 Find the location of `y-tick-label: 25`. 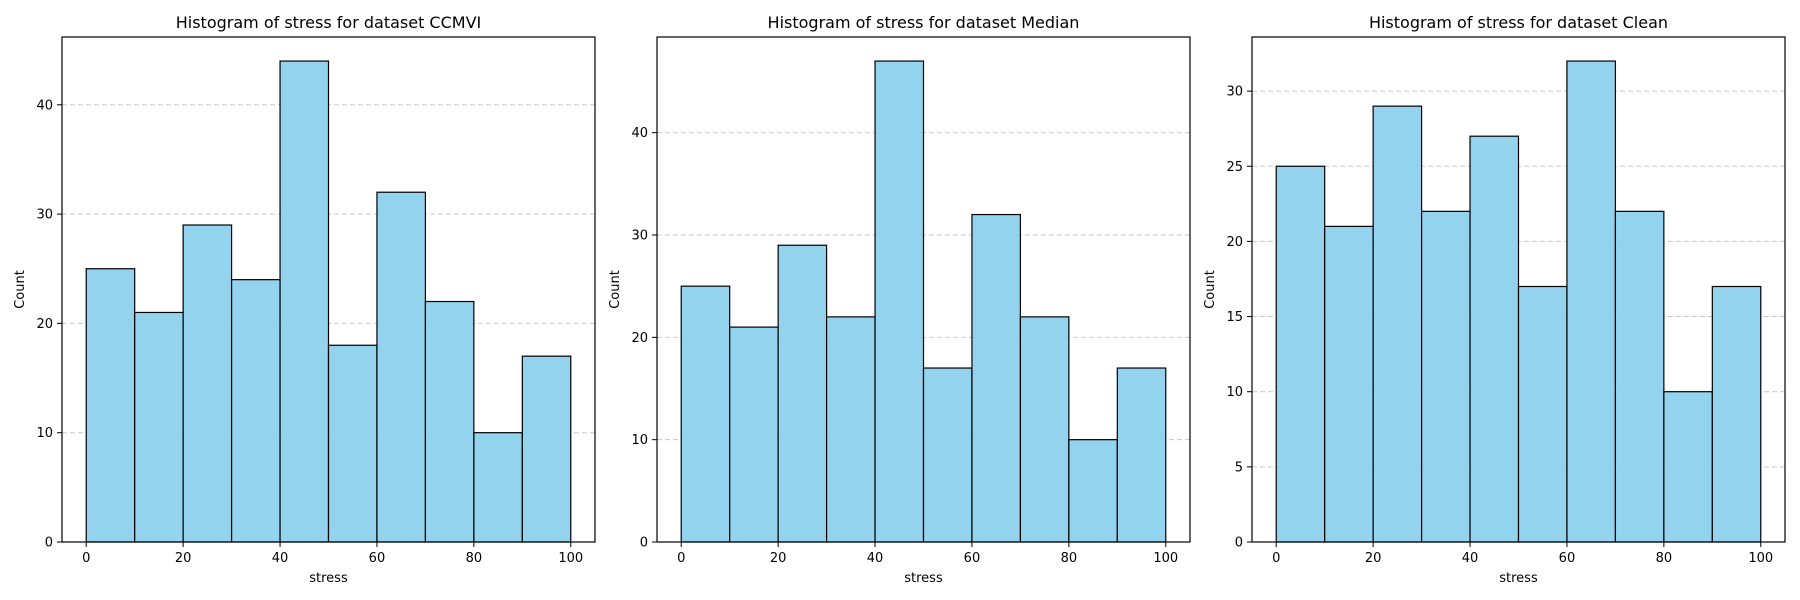

y-tick-label: 25 is located at coordinates (1234, 167).